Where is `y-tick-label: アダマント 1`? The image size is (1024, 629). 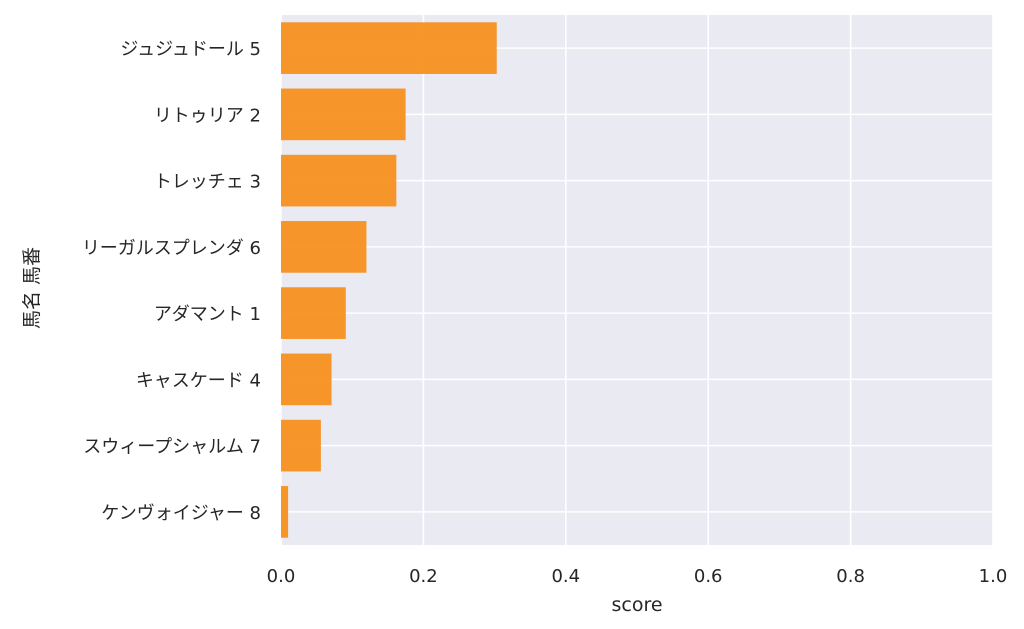
y-tick-label: アダマント 1 is located at coordinates (207, 314).